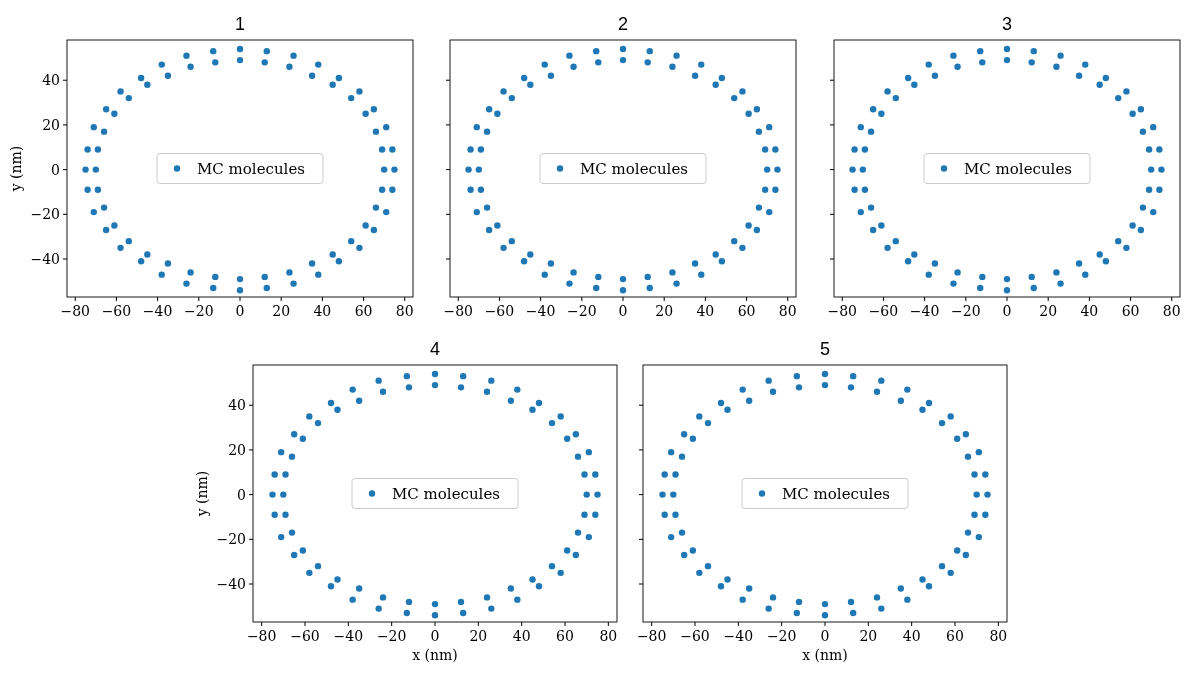 The width and height of the screenshot is (1186, 677). What do you see at coordinates (623, 24) in the screenshot?
I see `chart-title: 2` at bounding box center [623, 24].